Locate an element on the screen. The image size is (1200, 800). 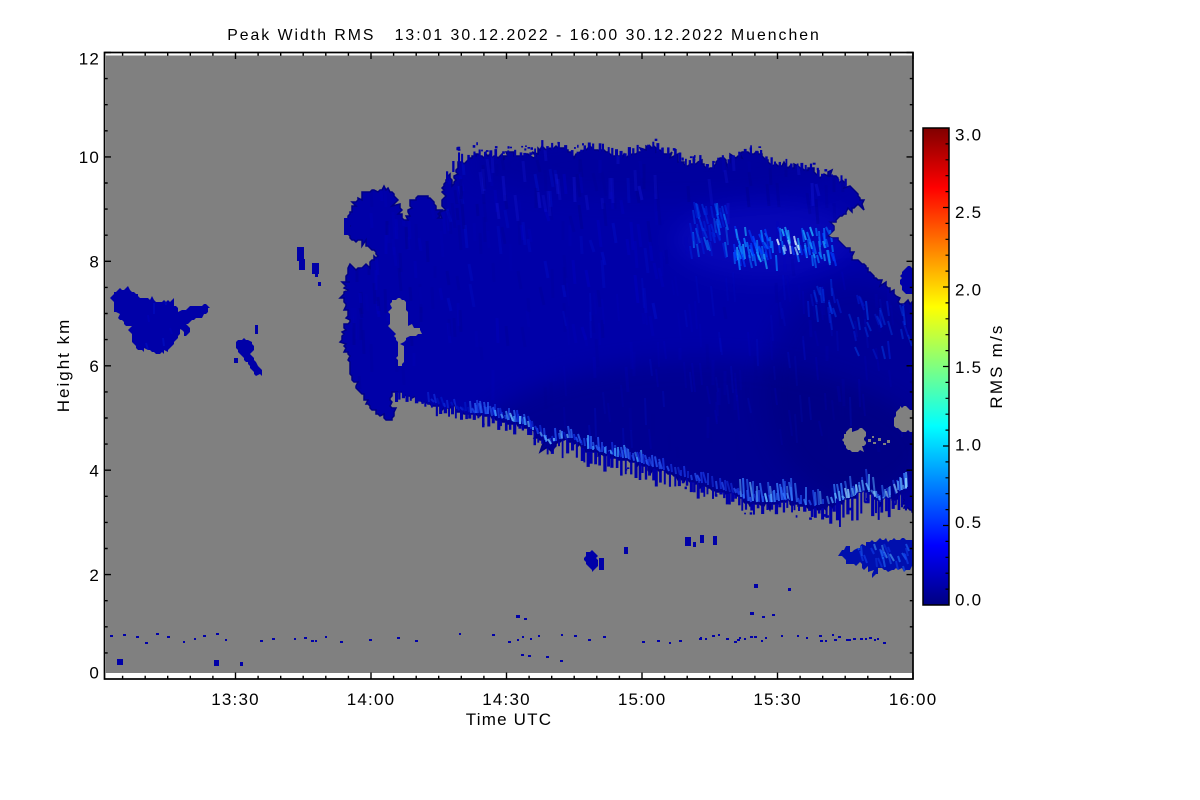
svg-text: 0 is located at coordinates (94, 673).